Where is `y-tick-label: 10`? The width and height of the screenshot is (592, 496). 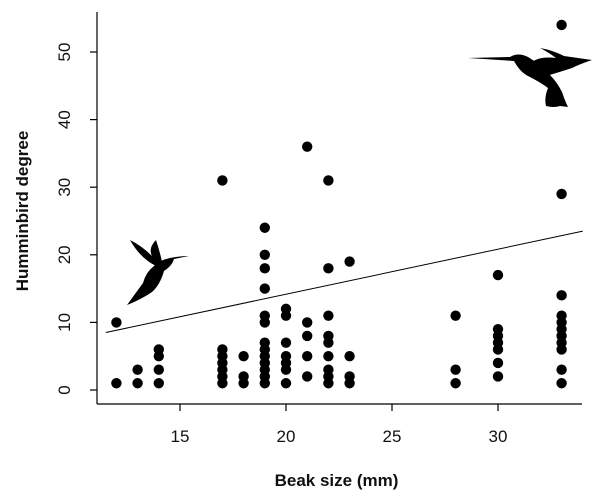
y-tick-label: 10 is located at coordinates (64, 322).